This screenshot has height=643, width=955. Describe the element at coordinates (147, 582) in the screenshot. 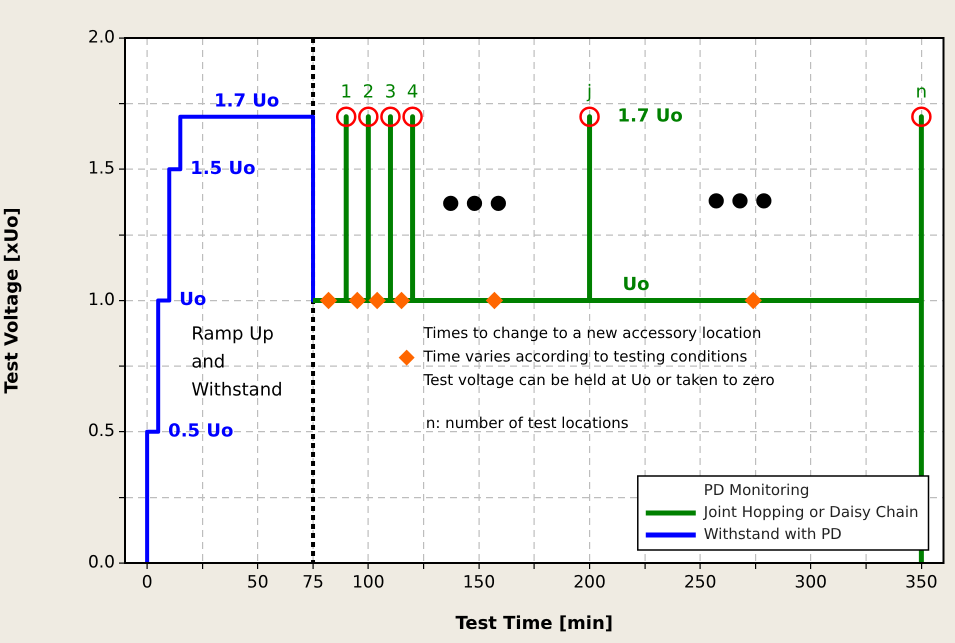

I see `x-tick-label: 0` at that location.